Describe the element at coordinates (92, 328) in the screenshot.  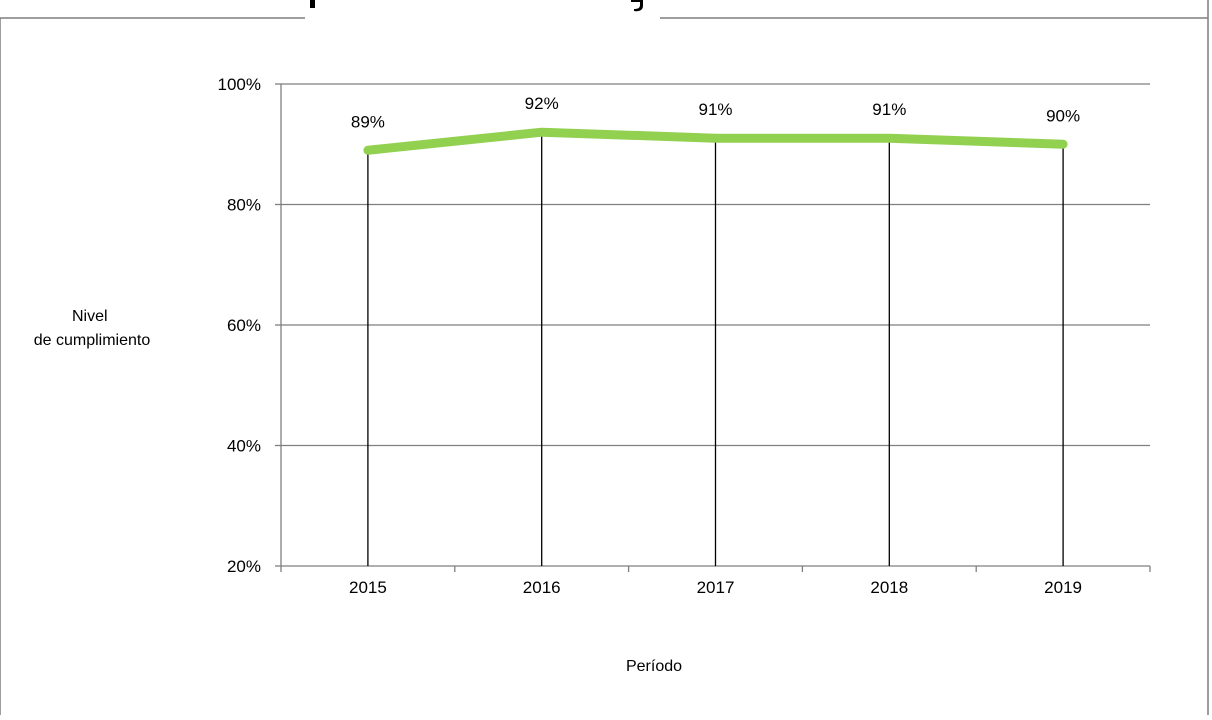
I see `y-axis-label: Nivel de cumplimiento` at that location.